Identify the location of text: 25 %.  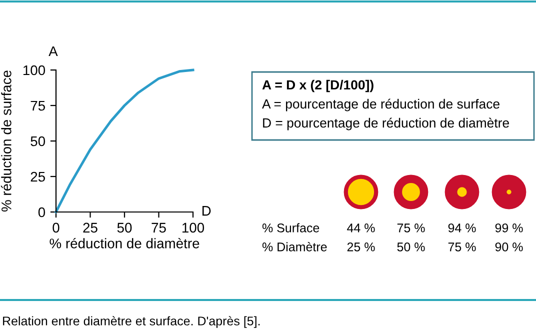
(361, 247).